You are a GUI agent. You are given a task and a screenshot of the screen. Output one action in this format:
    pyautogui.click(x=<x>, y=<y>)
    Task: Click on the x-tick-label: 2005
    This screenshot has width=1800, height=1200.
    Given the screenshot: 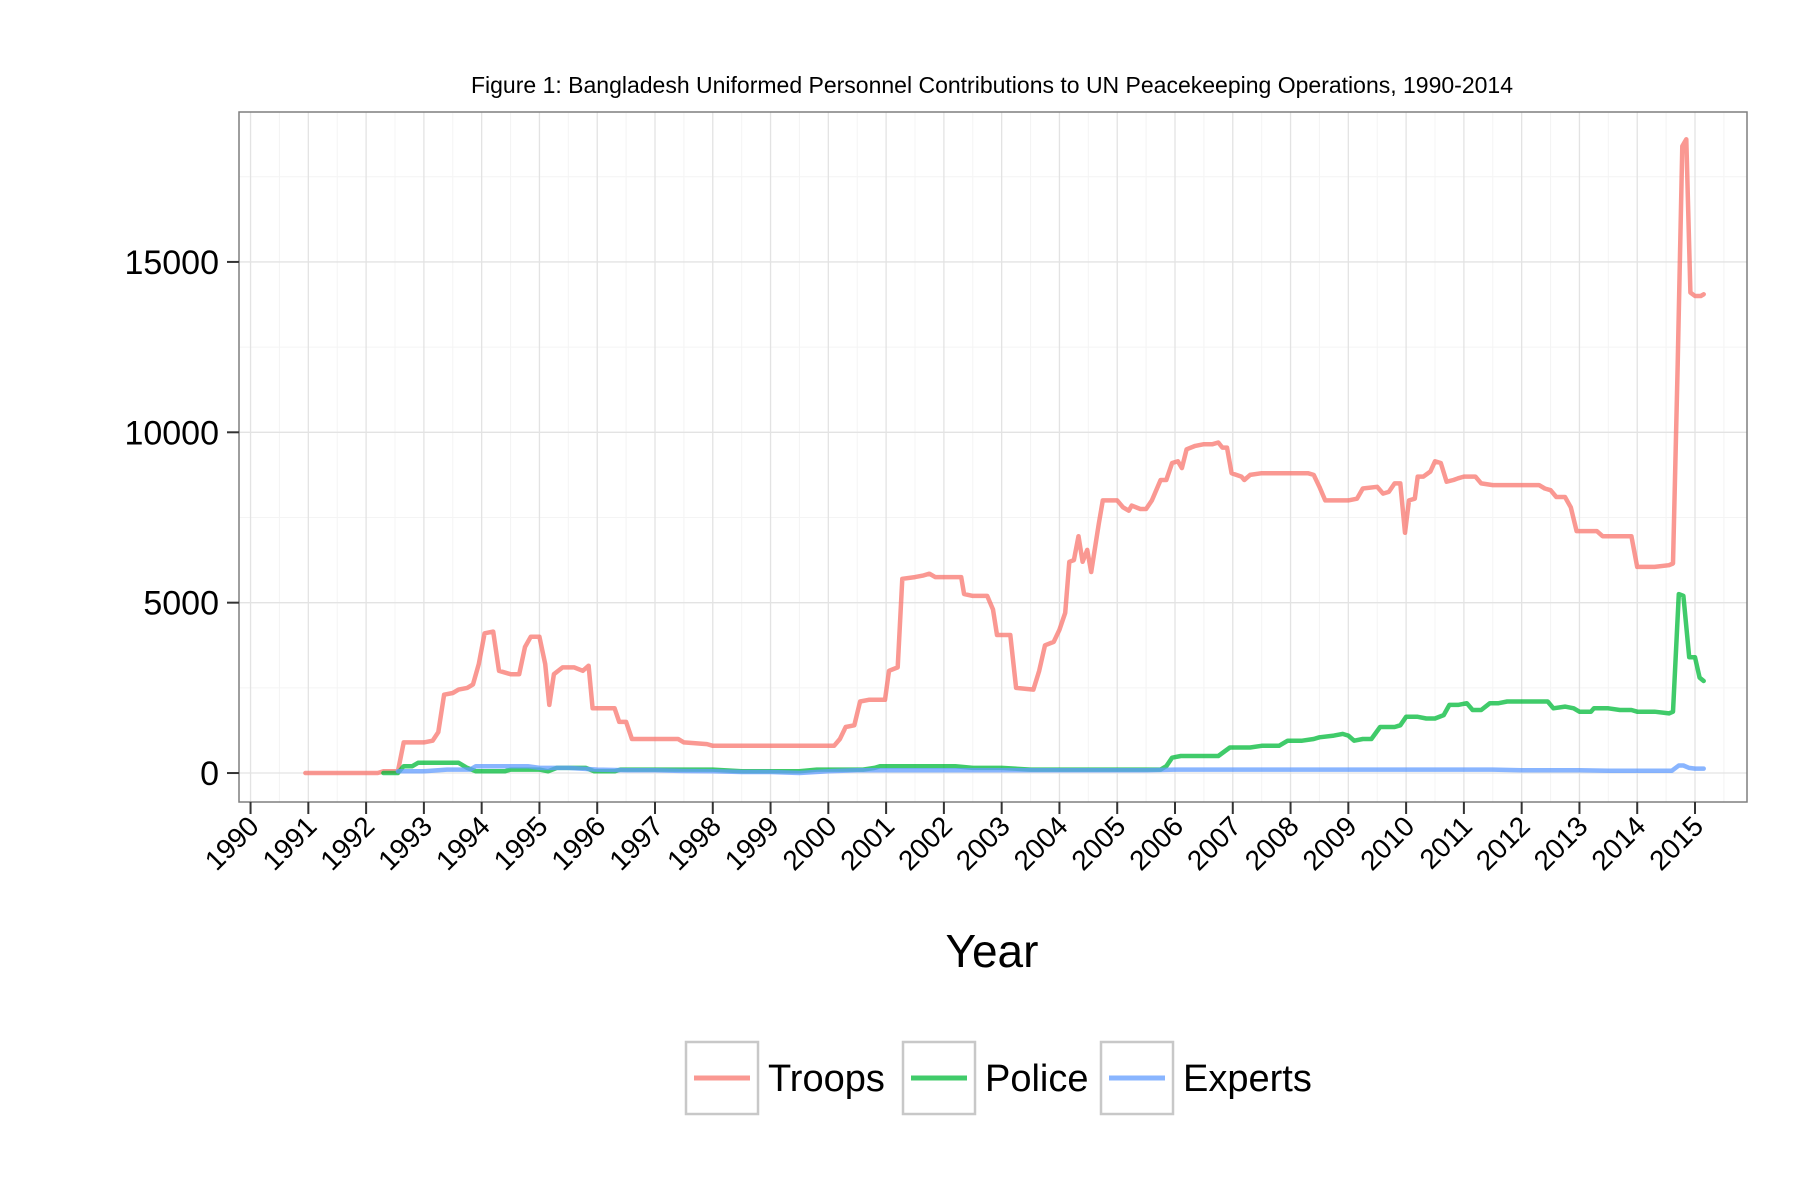 What is the action you would take?
    pyautogui.click(x=1098, y=843)
    